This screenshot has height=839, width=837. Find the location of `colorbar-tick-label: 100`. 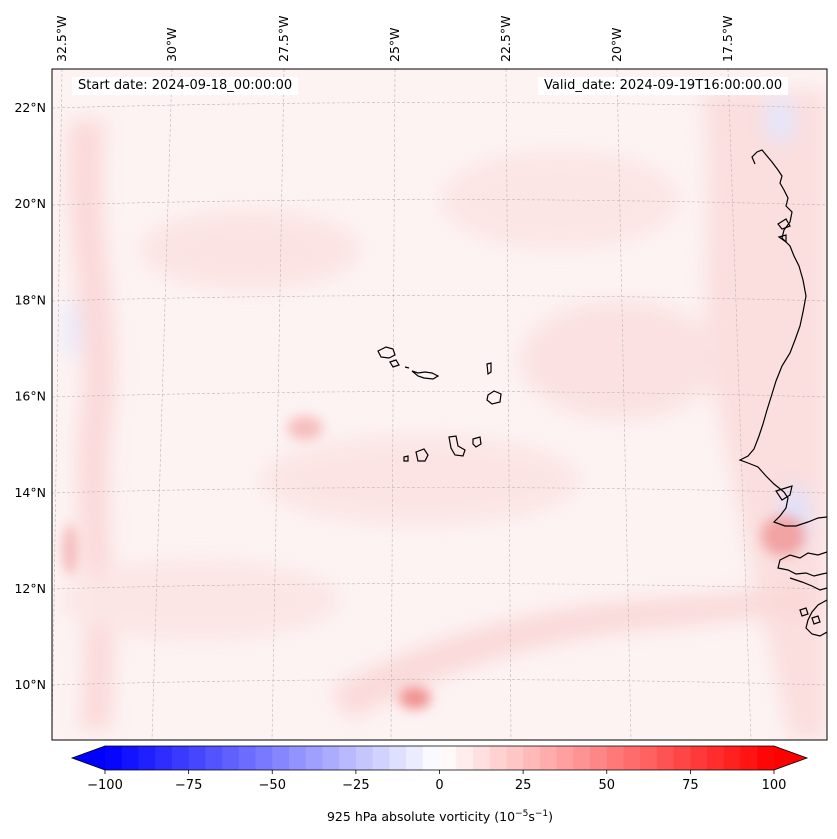

colorbar-tick-label: 100 is located at coordinates (774, 785).